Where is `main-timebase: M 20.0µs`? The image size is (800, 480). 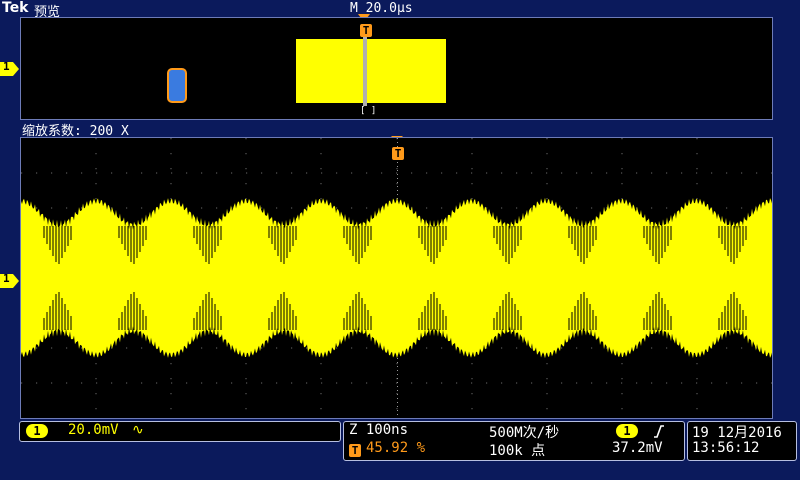
main-timebase: M 20.0µs is located at coordinates (381, 8).